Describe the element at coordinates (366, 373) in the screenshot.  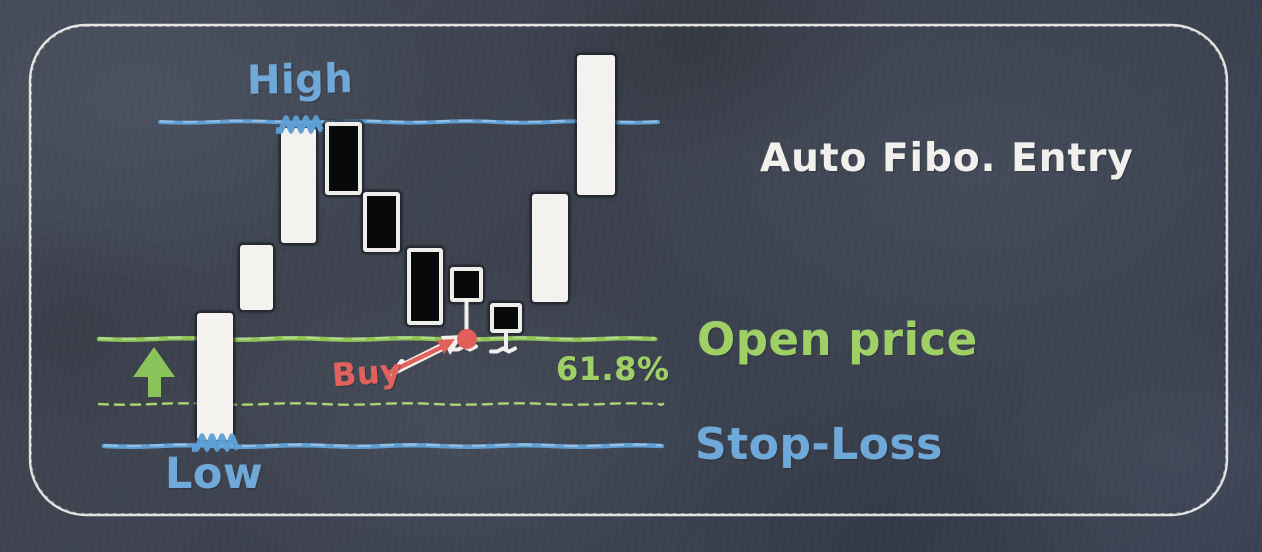
I see `buy-label: Buy` at that location.